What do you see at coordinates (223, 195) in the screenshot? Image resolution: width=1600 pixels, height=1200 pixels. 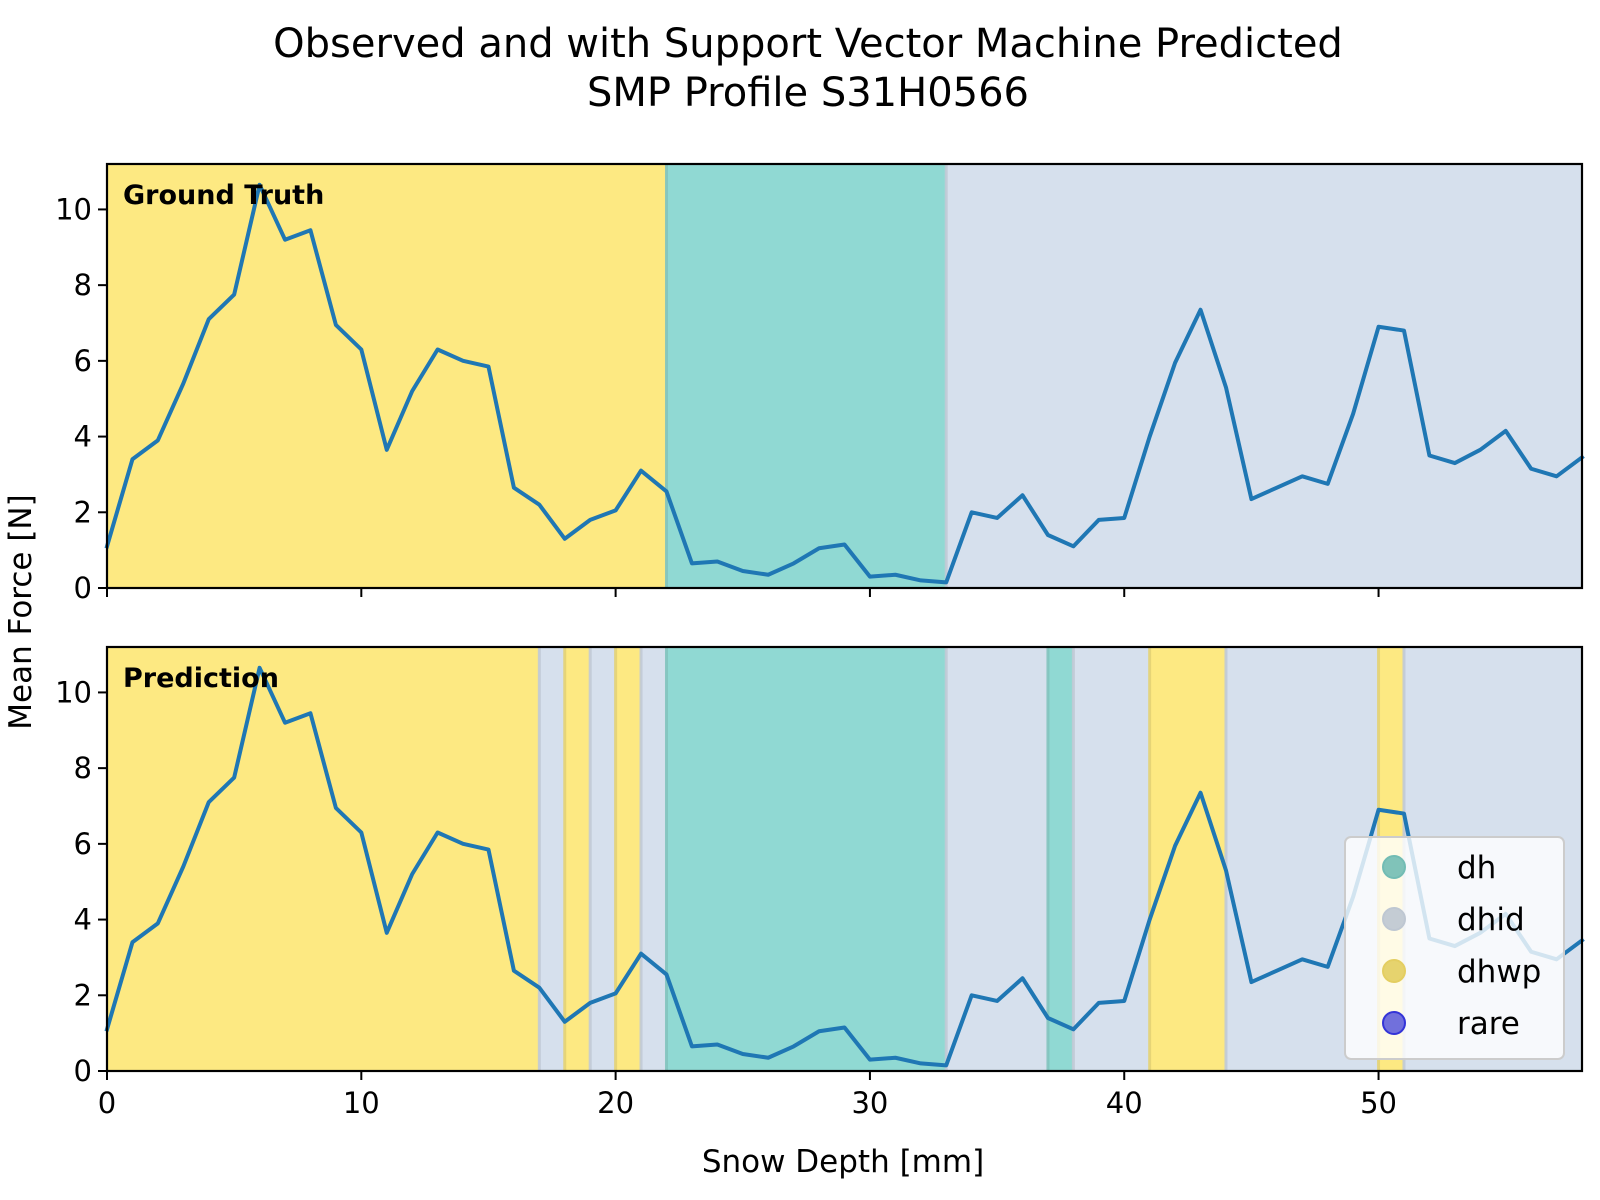 I see `panel-label: Ground Truth` at bounding box center [223, 195].